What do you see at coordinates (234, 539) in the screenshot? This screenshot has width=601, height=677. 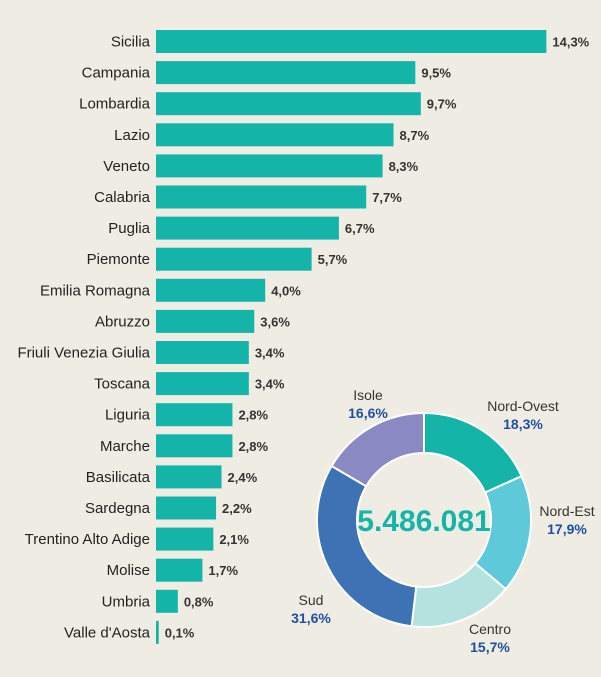 I see `bar-value-label: 2,1%` at bounding box center [234, 539].